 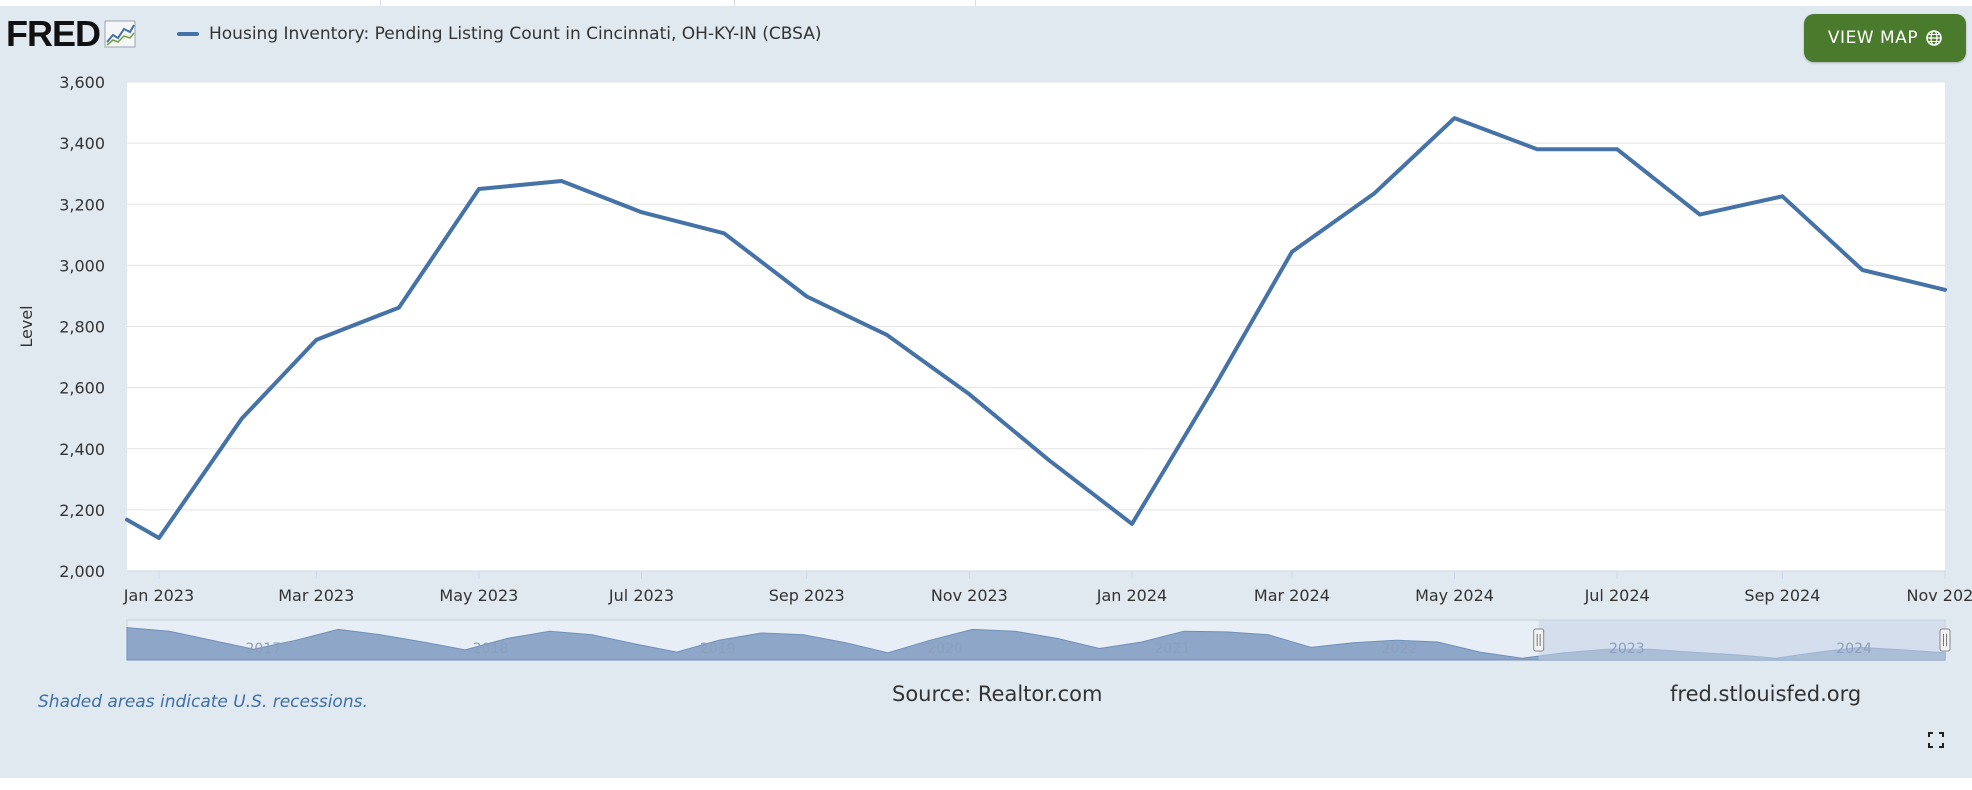 I want to click on recession-note: Shaded areas indicate U.S. recessions., so click(x=203, y=702).